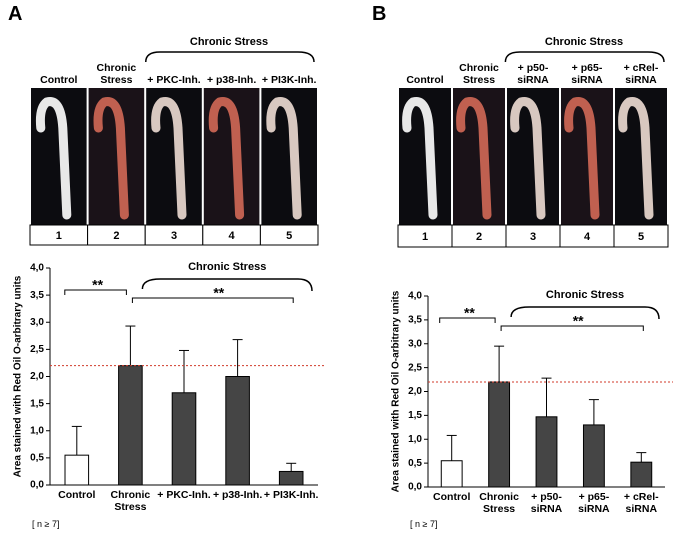  I want to click on panel-letter: B, so click(379, 14).